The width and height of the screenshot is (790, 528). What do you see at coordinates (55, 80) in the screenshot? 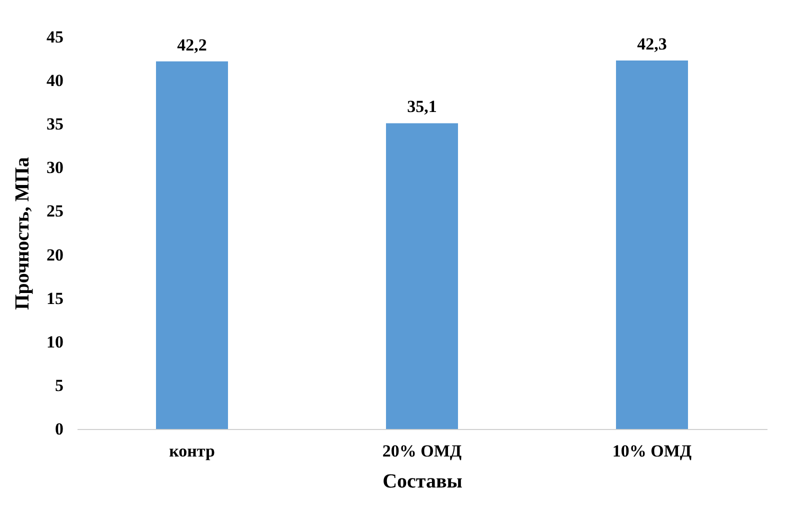
I see `y-tick-label: 40` at bounding box center [55, 80].